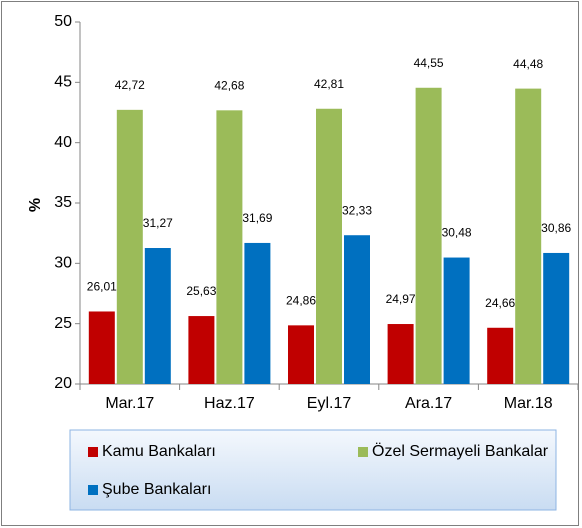 This screenshot has width=582, height=528. I want to click on legend-label: Kamu Bankaları, so click(159, 451).